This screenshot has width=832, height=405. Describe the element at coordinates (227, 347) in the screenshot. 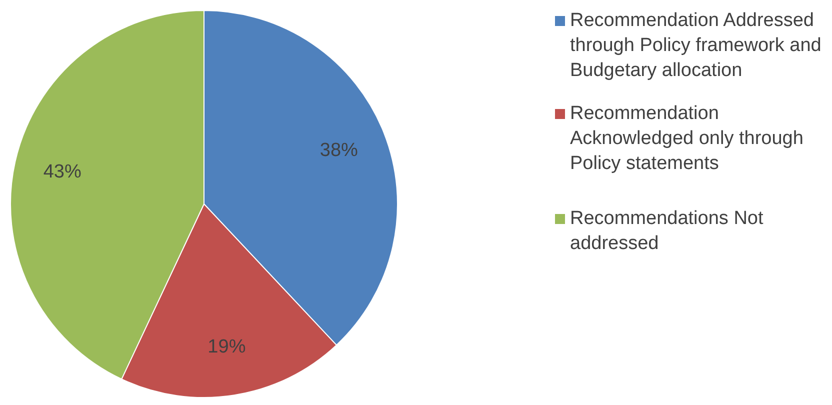

I see `data-label: 19%` at that location.